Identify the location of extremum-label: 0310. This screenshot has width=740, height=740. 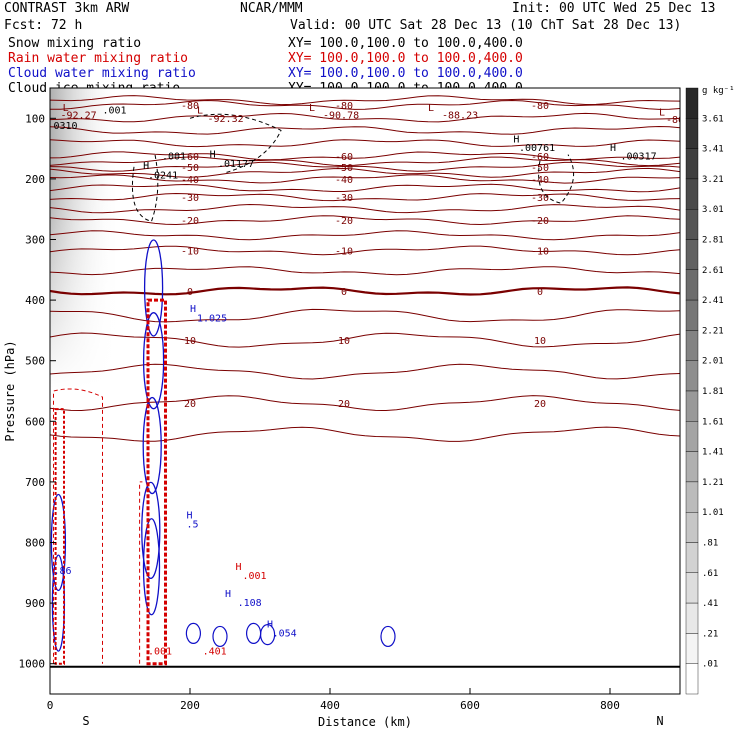
(66, 126).